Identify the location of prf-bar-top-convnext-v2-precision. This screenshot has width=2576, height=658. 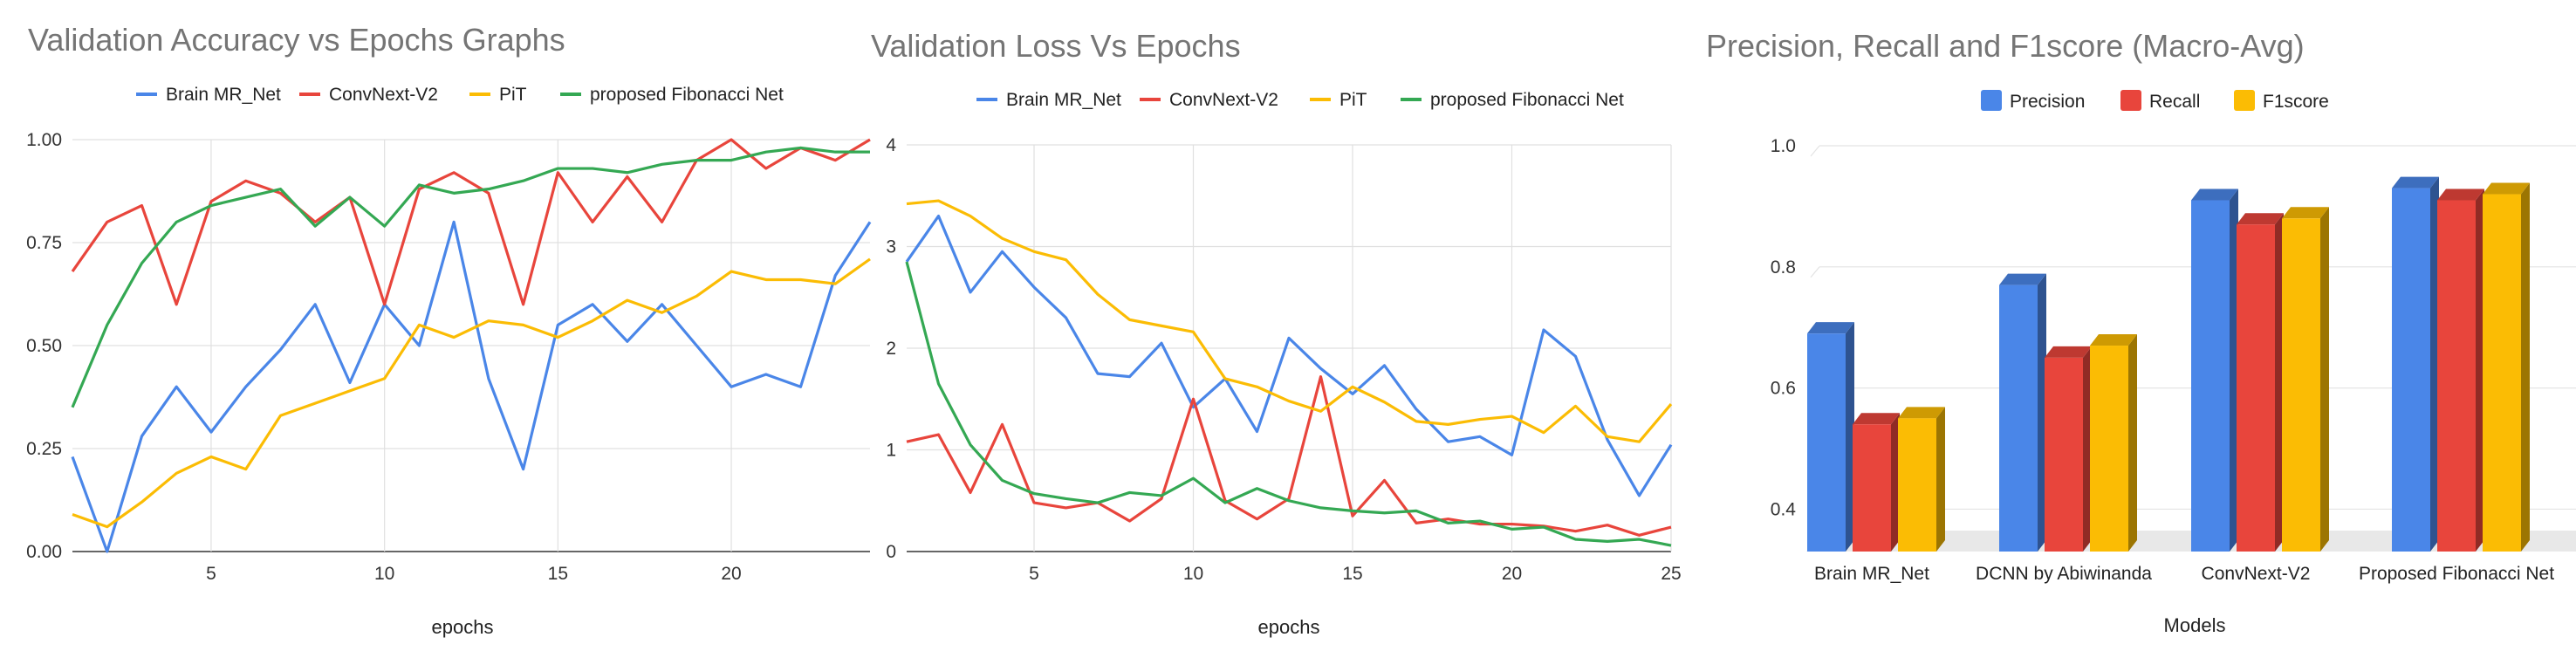
(2215, 194).